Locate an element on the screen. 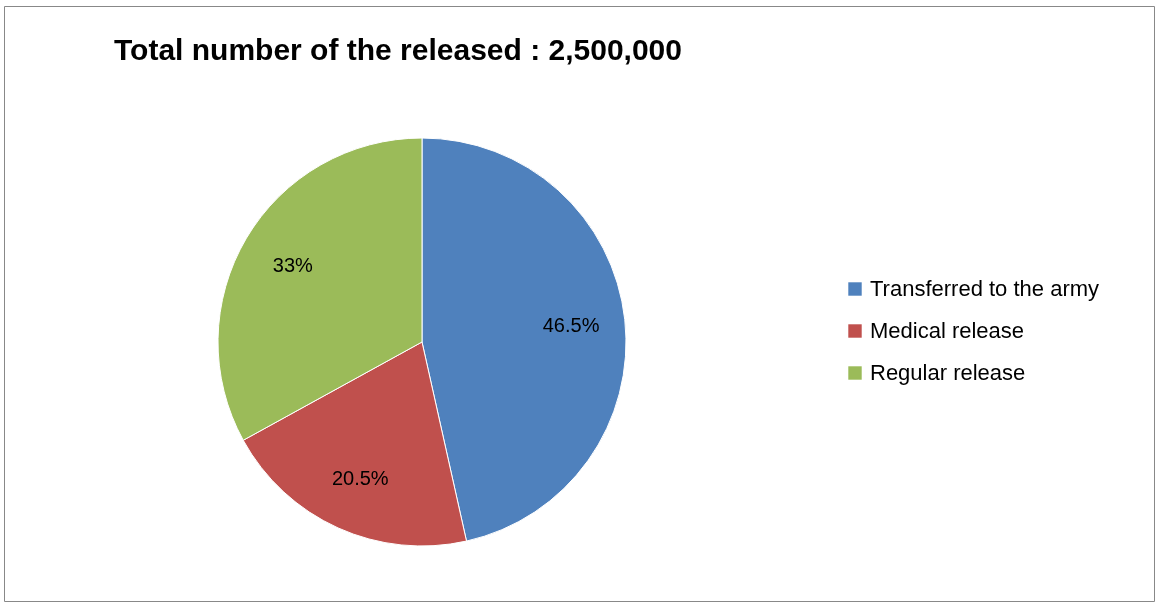 The width and height of the screenshot is (1158, 605). data-label: 46.5% is located at coordinates (571, 324).